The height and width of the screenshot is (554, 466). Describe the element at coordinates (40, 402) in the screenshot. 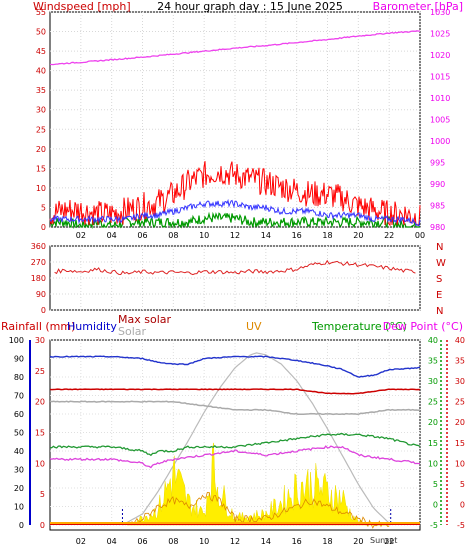

I see `rain-tick-label: 20` at that location.